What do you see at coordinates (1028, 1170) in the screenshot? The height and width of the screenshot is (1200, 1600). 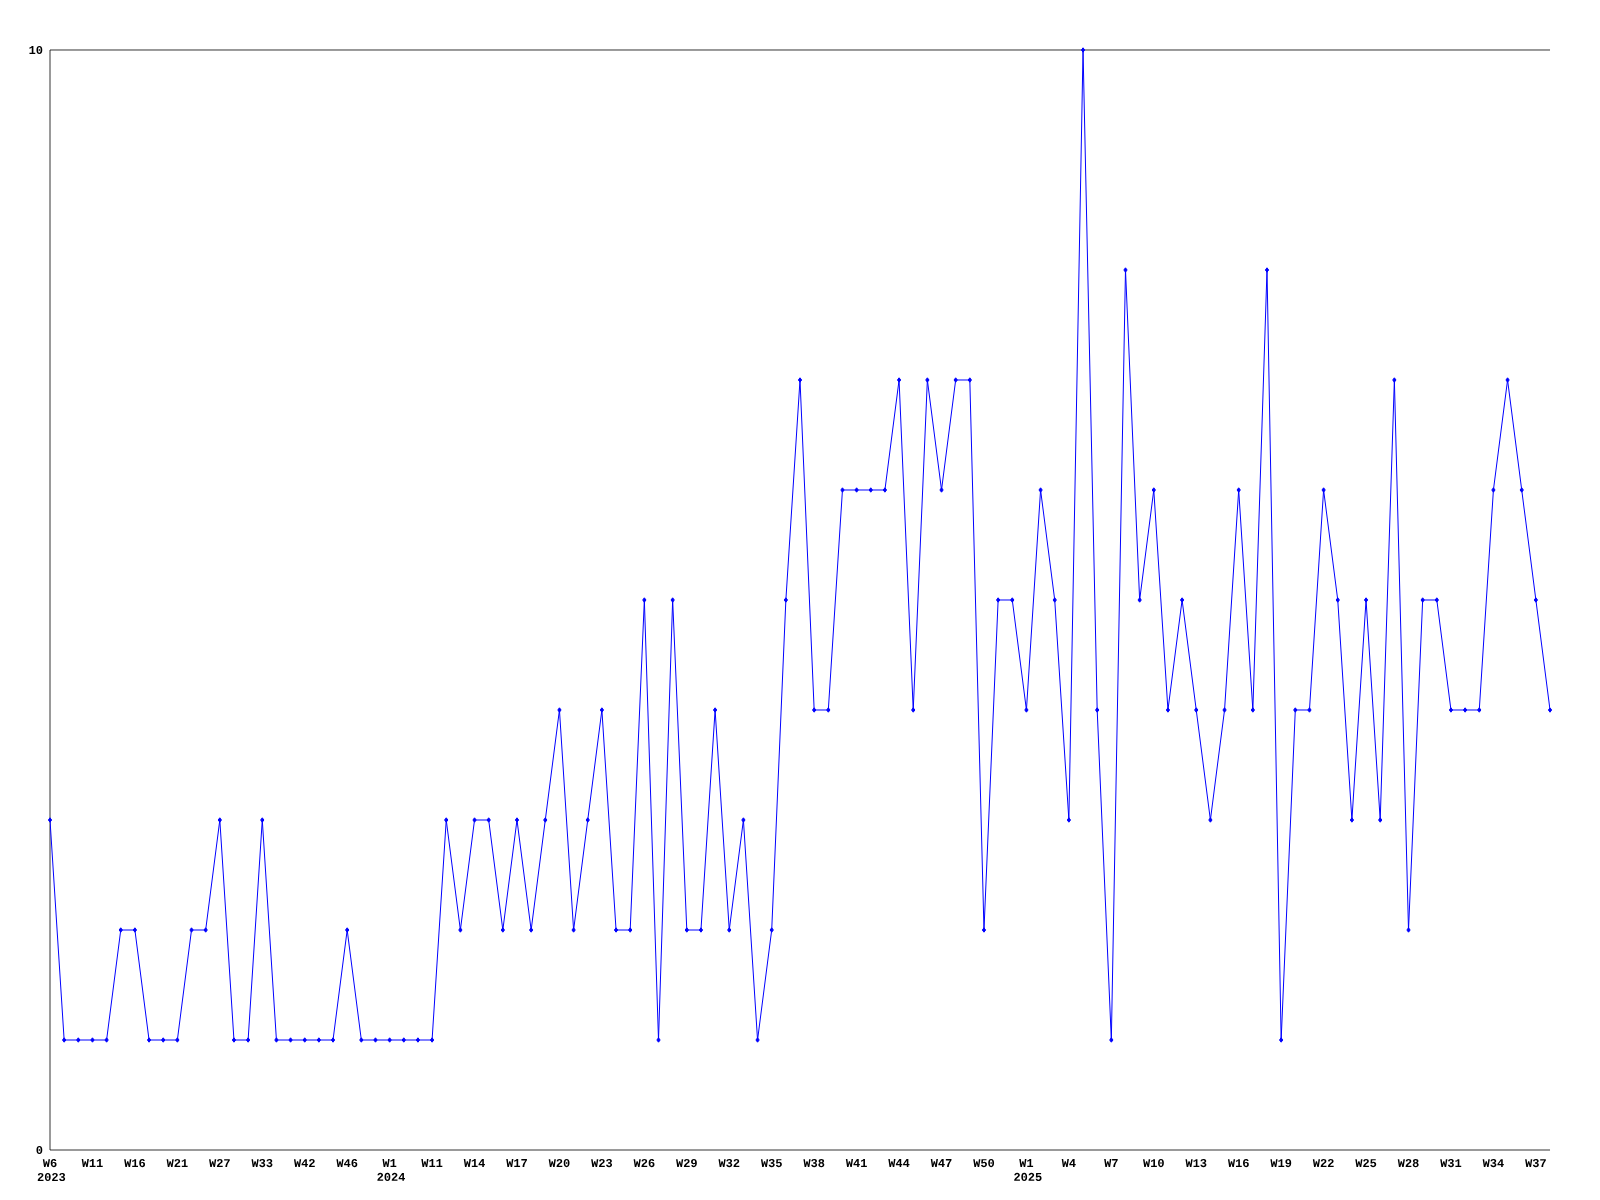 I see `x-tick-label: W1 2025` at bounding box center [1028, 1170].